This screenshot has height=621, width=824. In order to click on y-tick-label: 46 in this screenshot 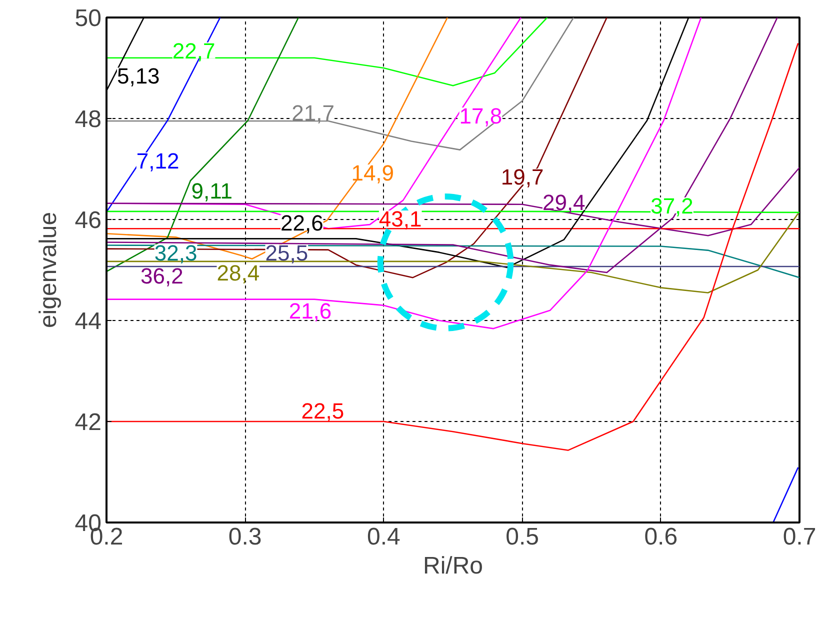, I will do `click(88, 220)`.